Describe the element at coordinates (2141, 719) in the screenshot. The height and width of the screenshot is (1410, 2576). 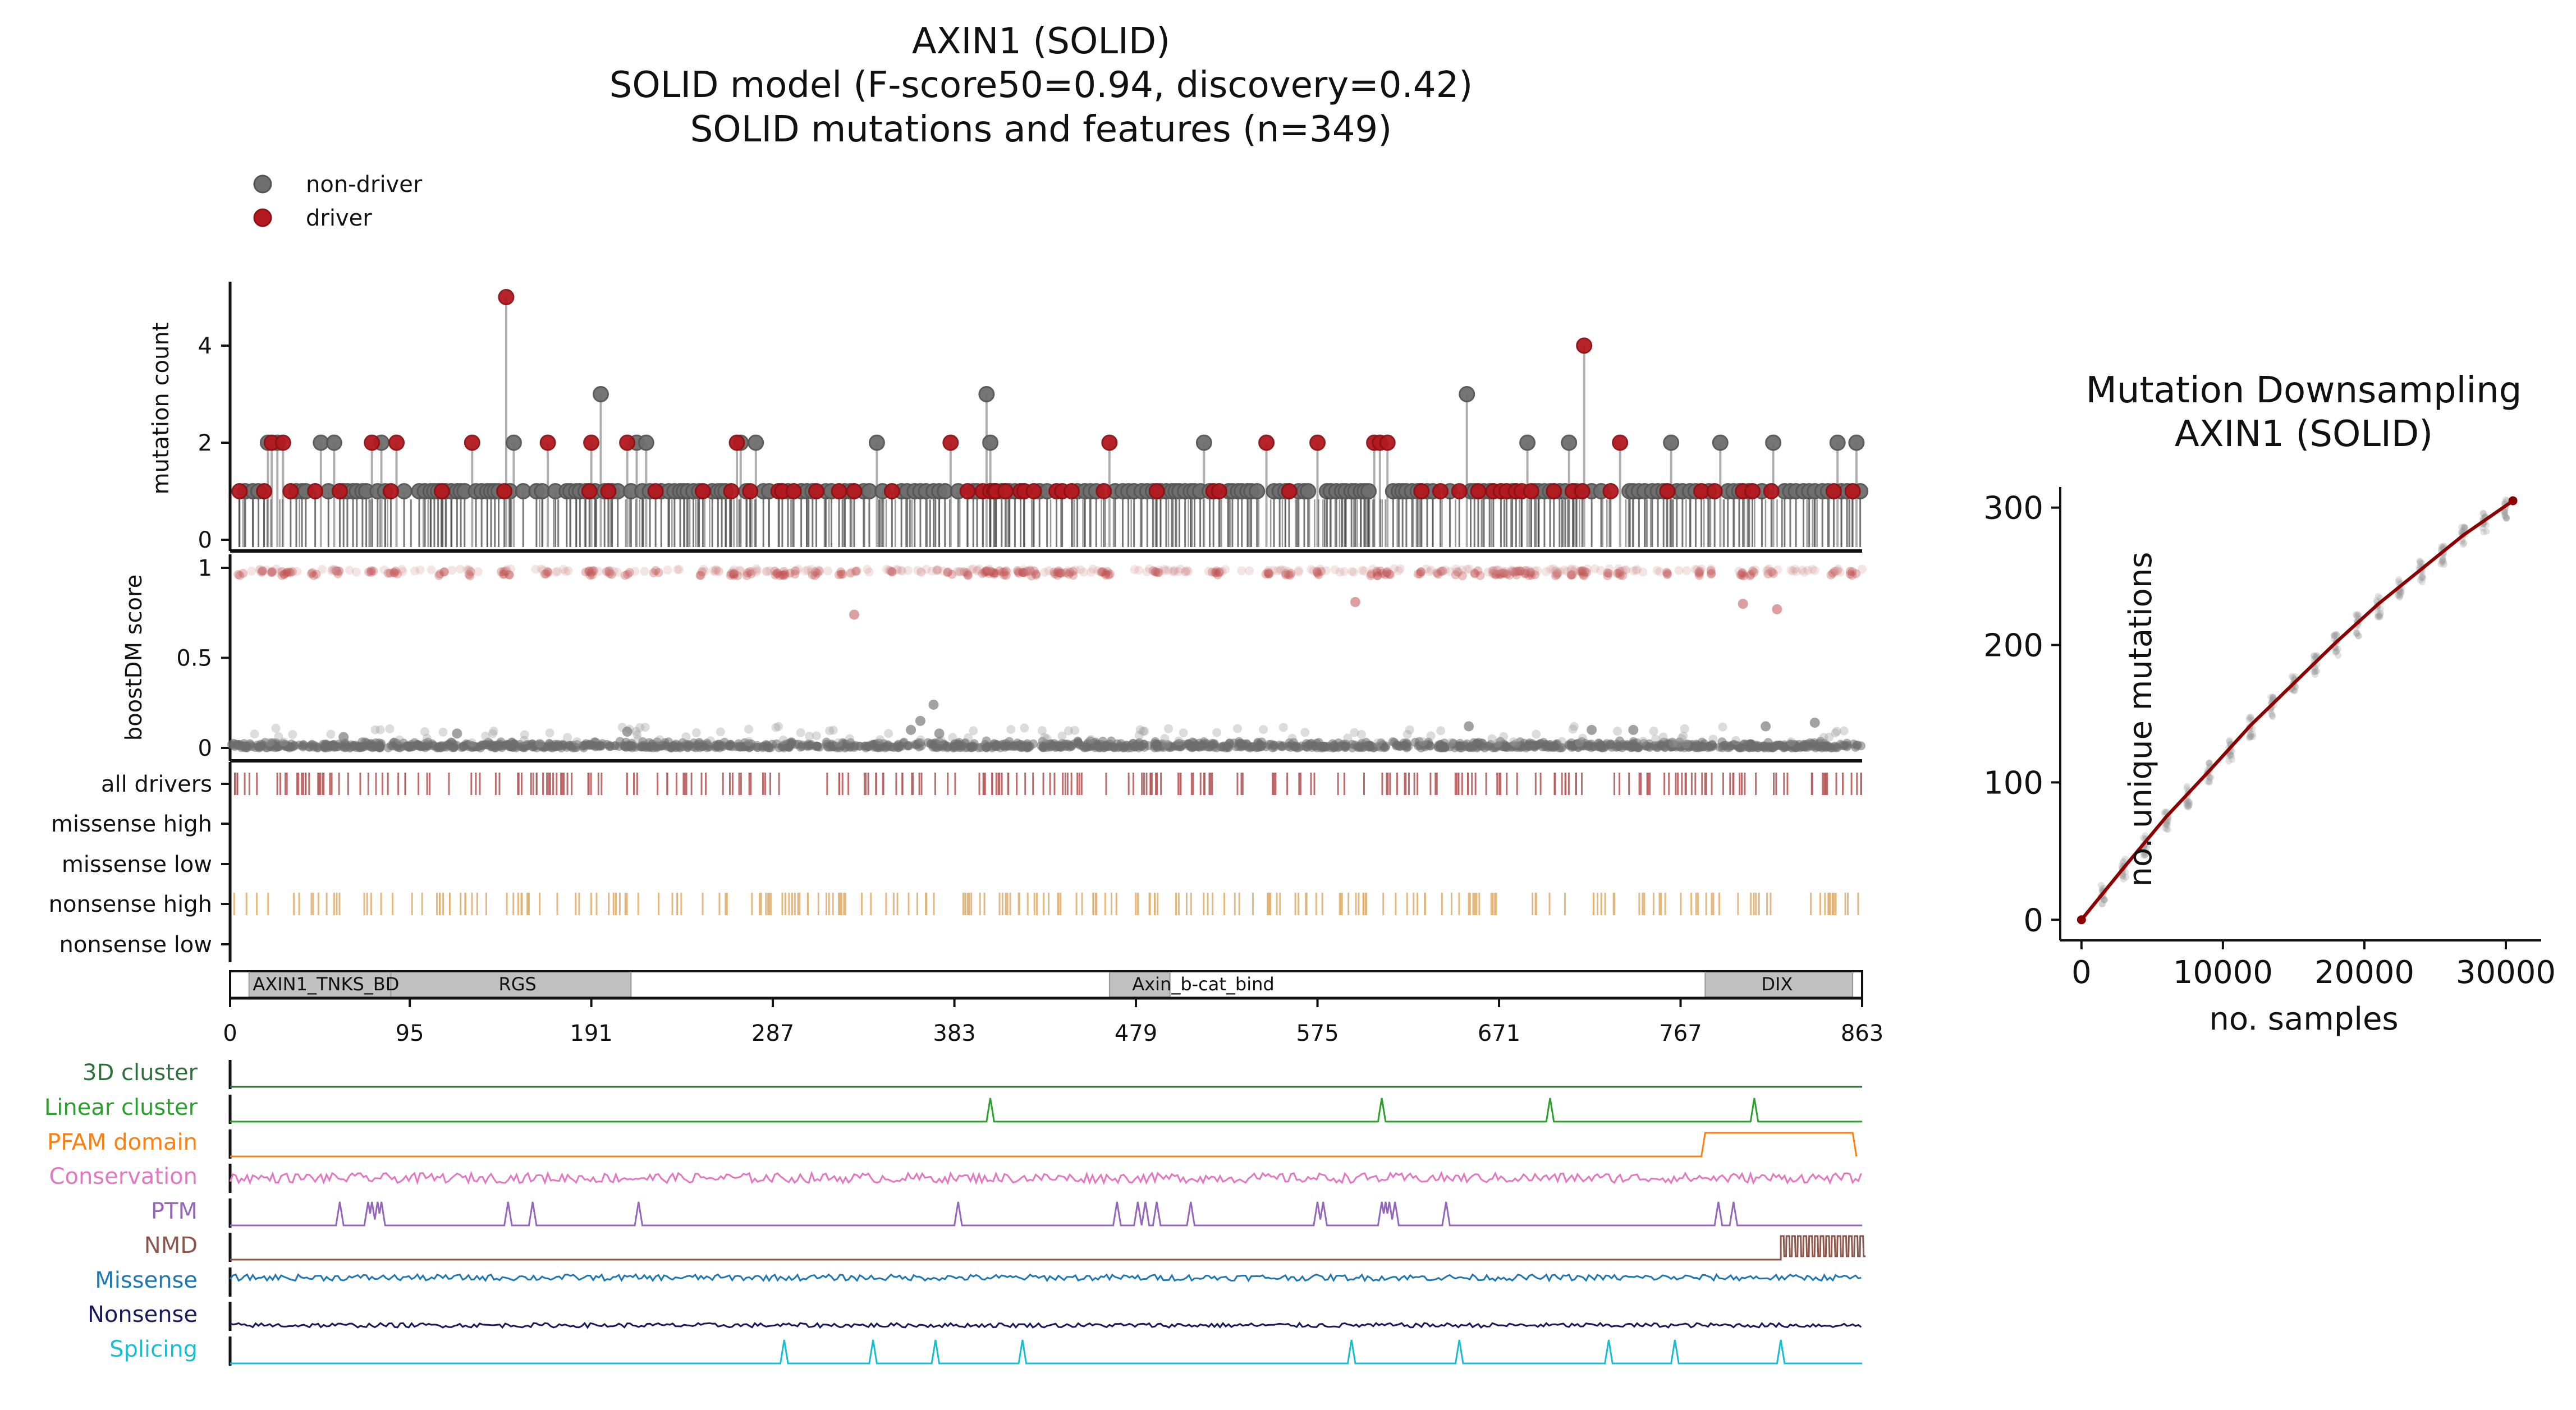
I see `downsampling-ylabel: no. unique mutations` at that location.